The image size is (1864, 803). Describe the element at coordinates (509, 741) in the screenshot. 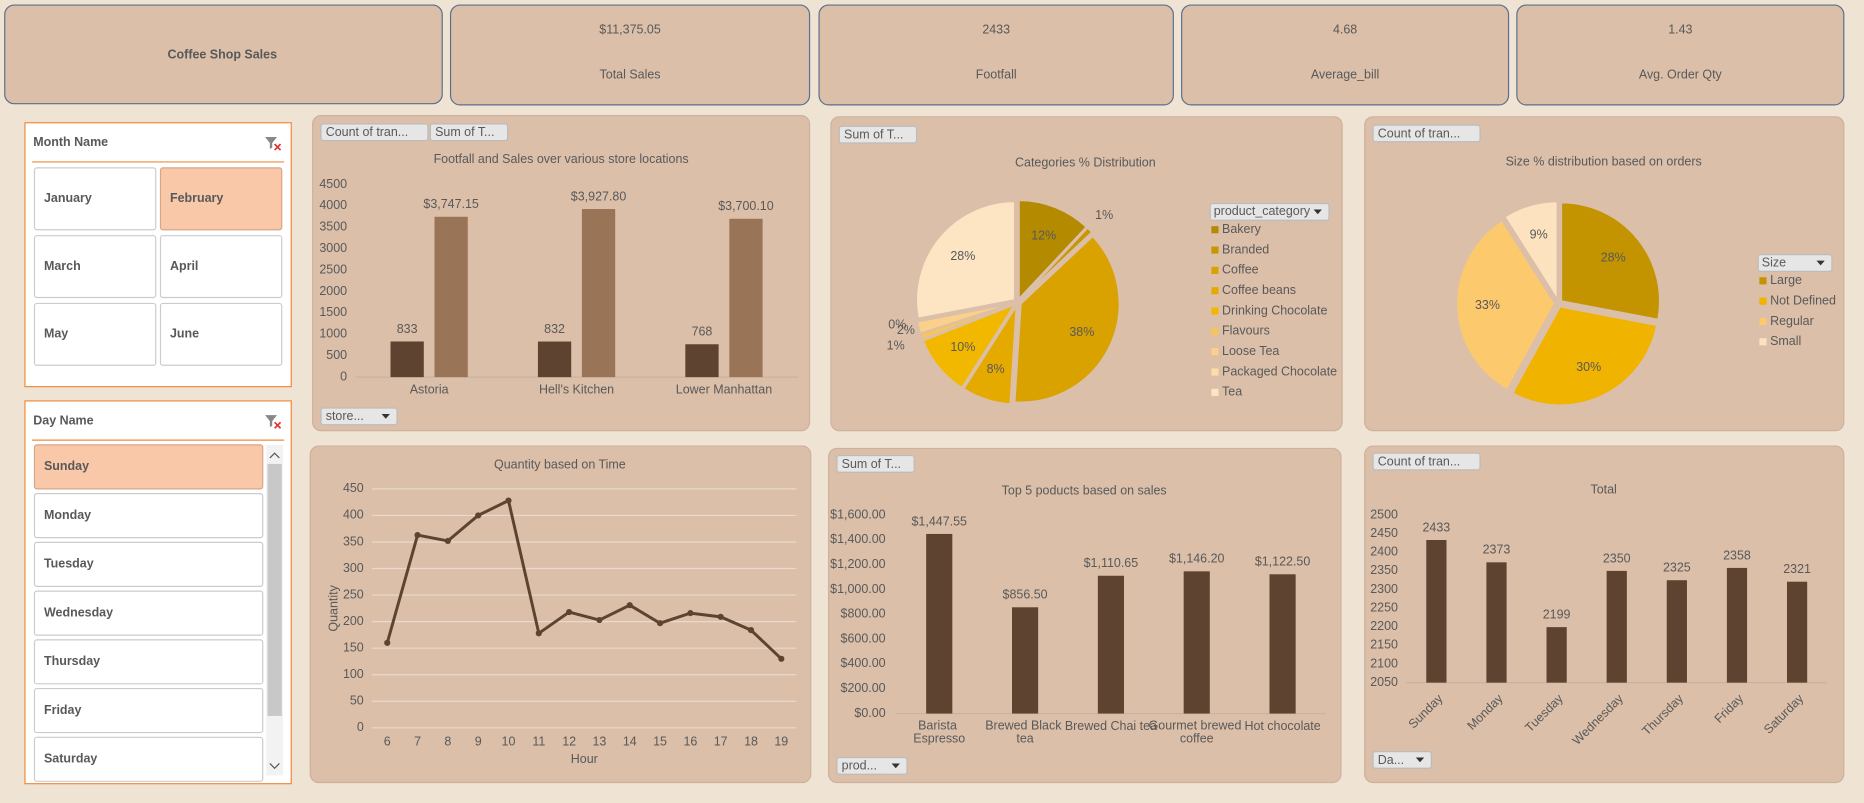

I see `x-tick-label: 10` at that location.